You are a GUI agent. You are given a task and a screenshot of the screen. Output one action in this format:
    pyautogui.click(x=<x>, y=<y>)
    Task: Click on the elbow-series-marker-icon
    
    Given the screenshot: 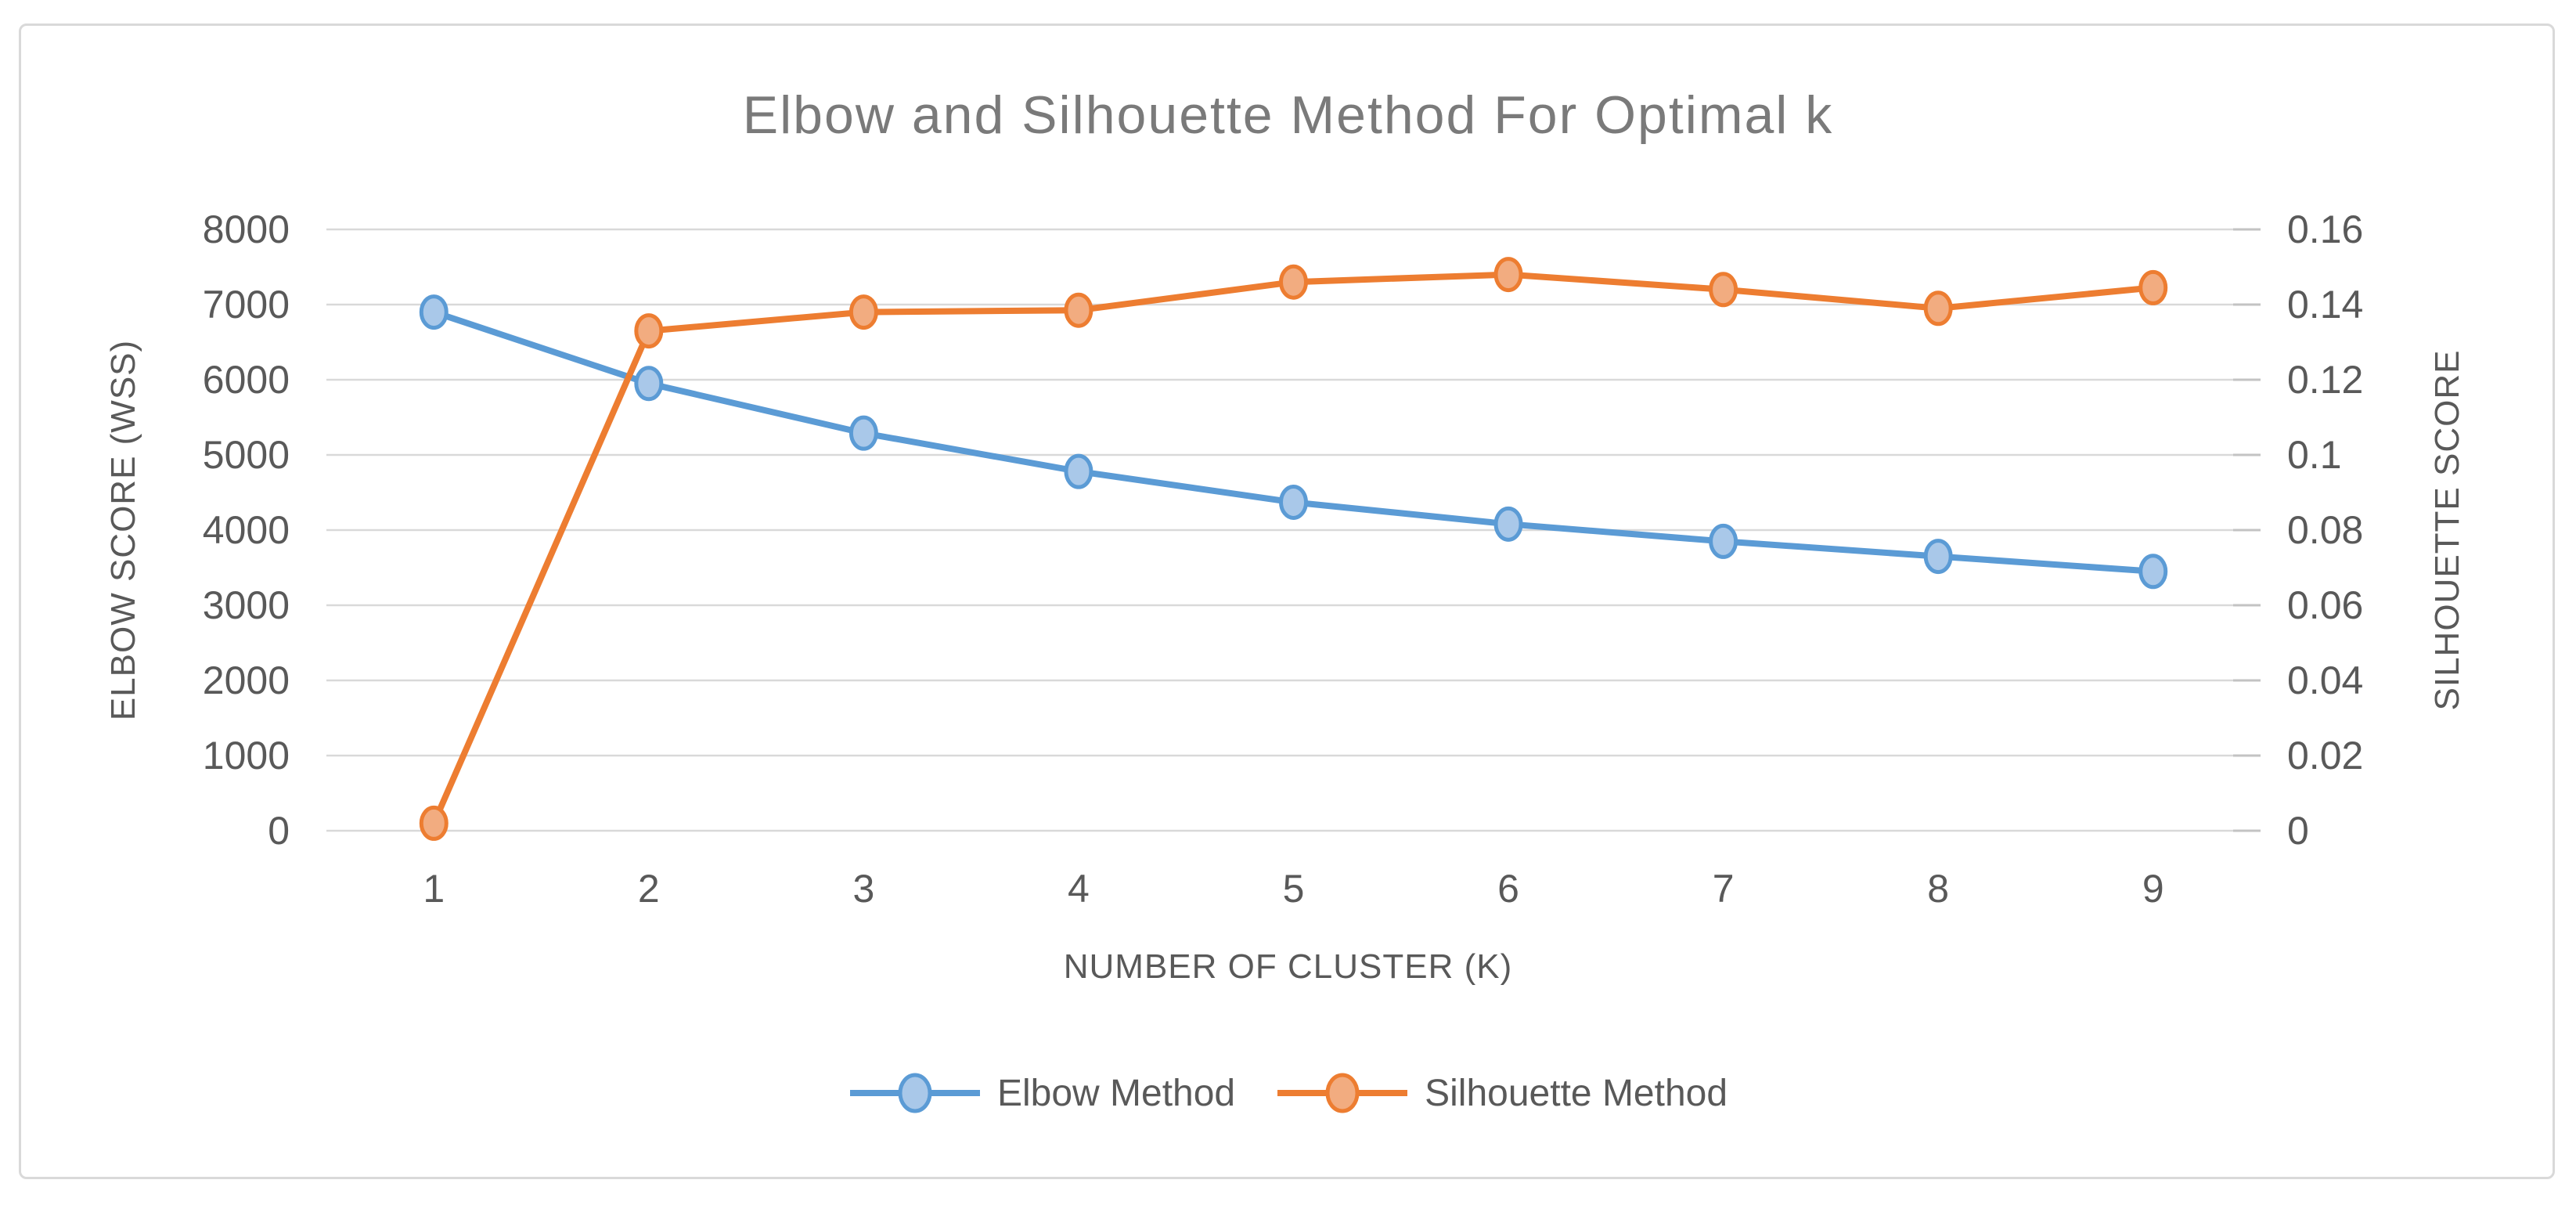 What is the action you would take?
    pyautogui.click(x=914, y=1093)
    